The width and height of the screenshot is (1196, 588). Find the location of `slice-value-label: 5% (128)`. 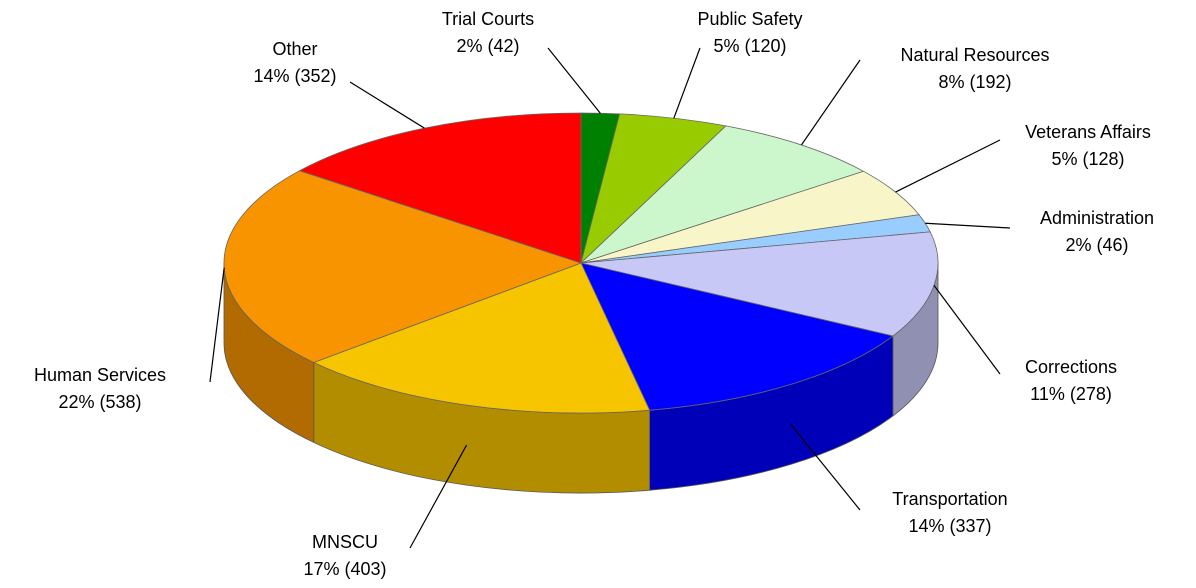

slice-value-label: 5% (128) is located at coordinates (1087, 159).